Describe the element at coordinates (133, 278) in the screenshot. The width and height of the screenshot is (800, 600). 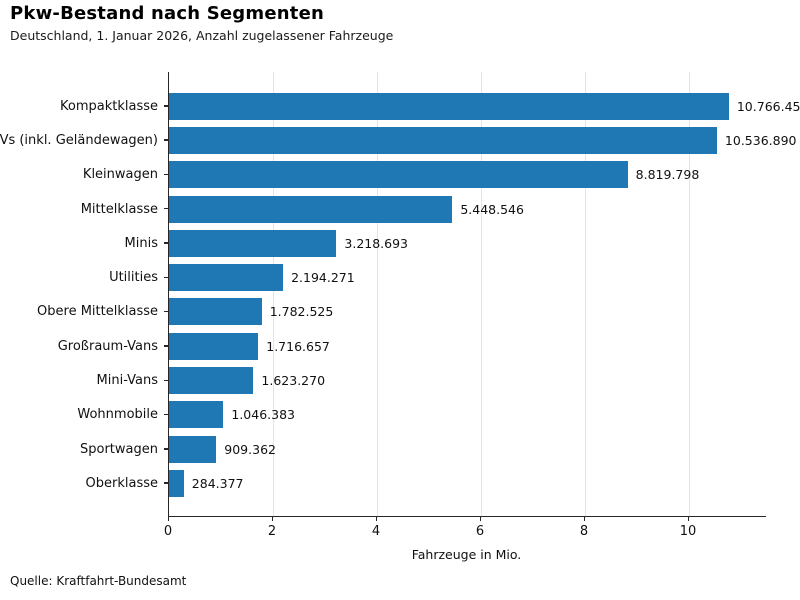
I see `category-label: Utilities` at that location.